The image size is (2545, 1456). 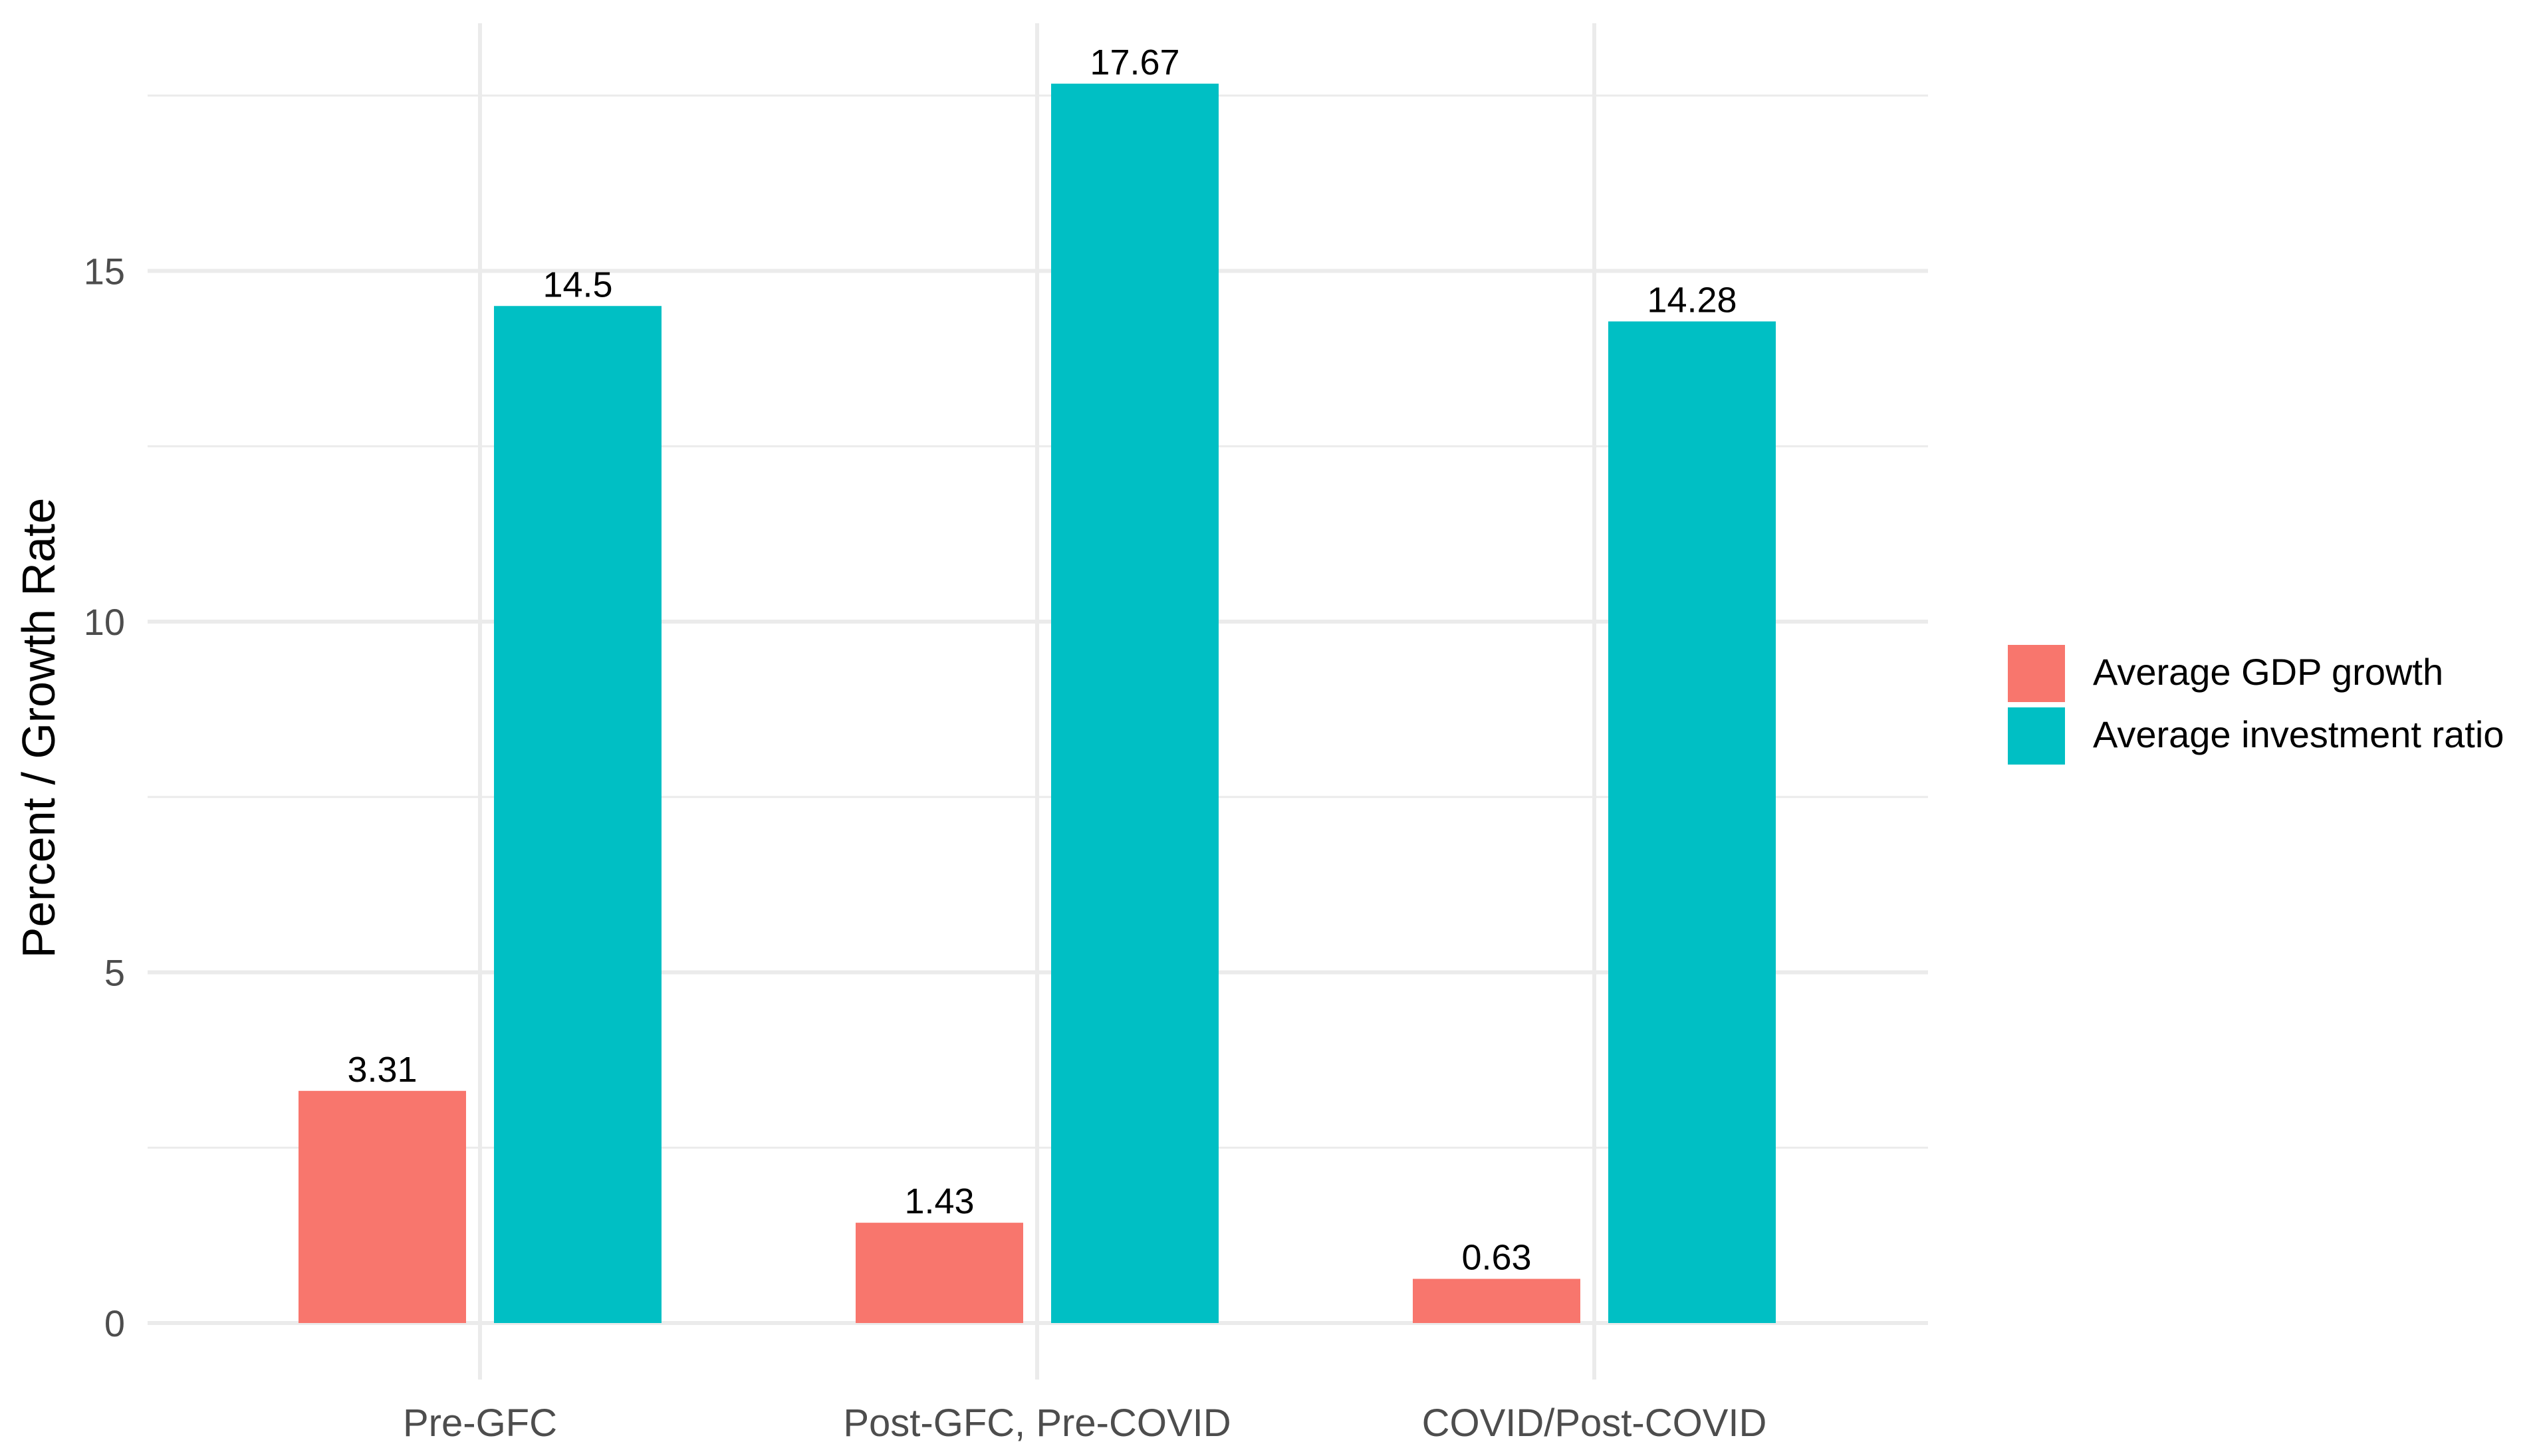 What do you see at coordinates (2298, 734) in the screenshot?
I see `legend-label: Average investment ratio` at bounding box center [2298, 734].